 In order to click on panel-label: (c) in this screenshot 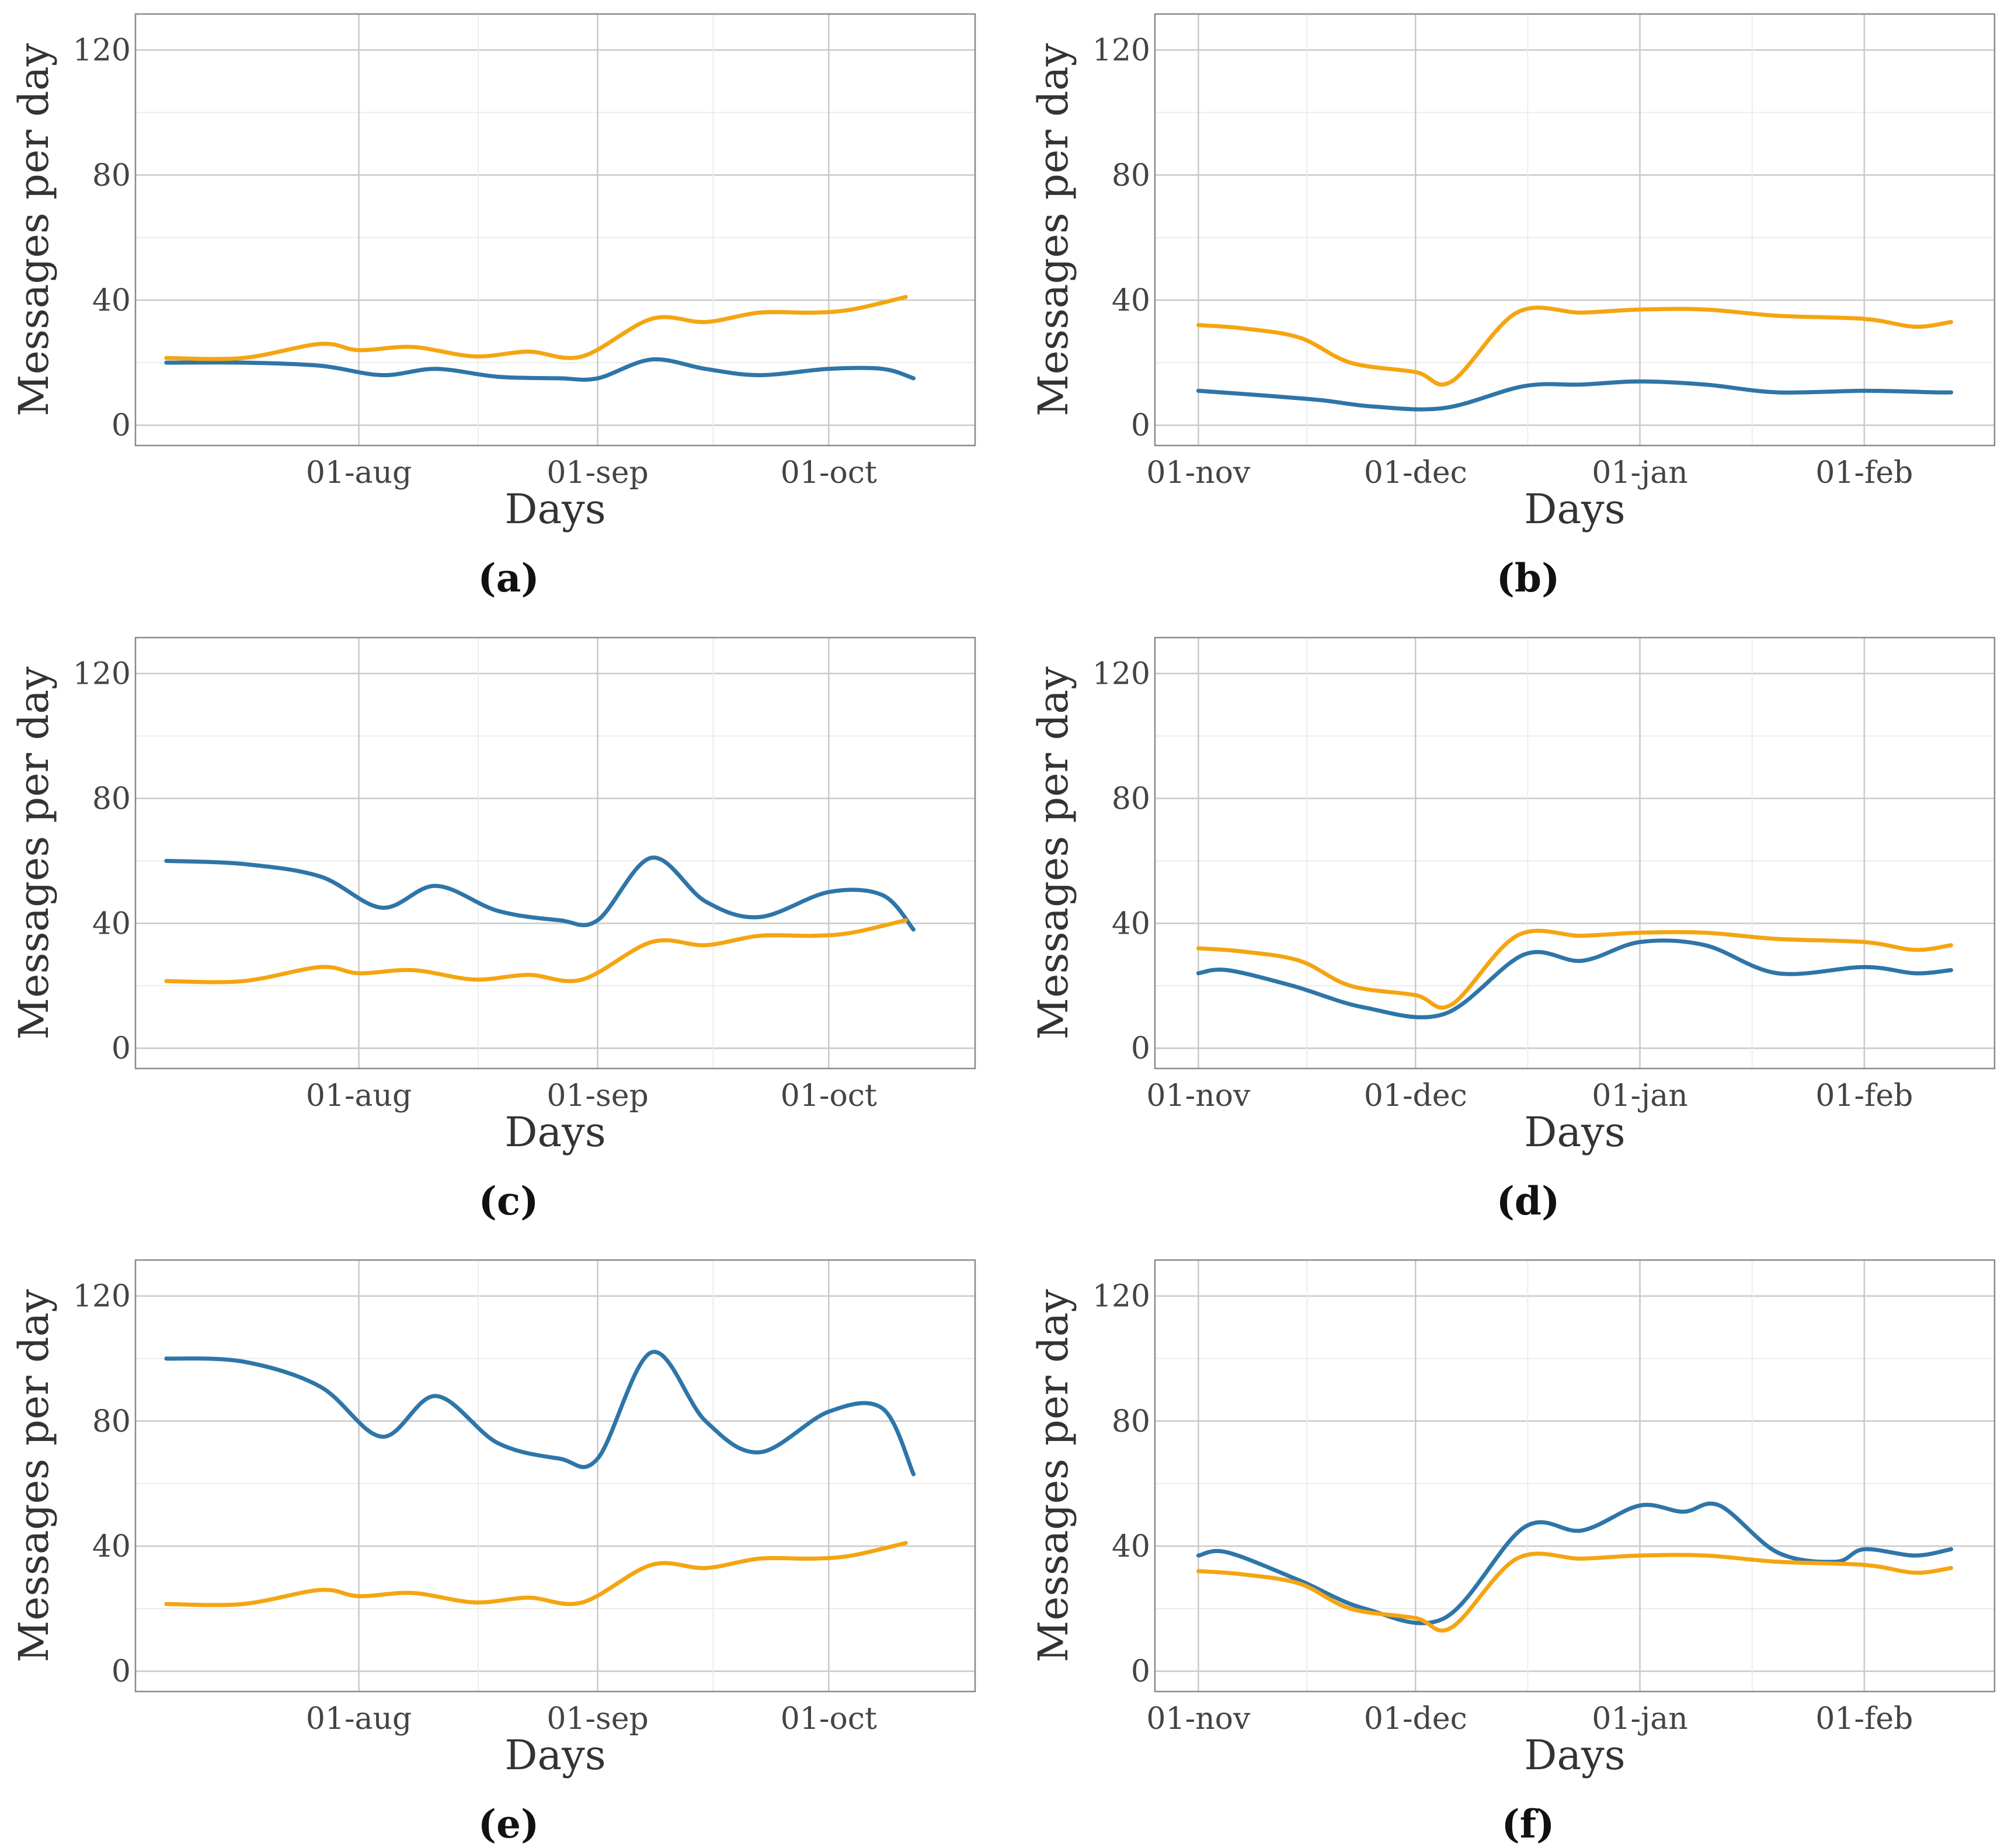, I will do `click(509, 1201)`.